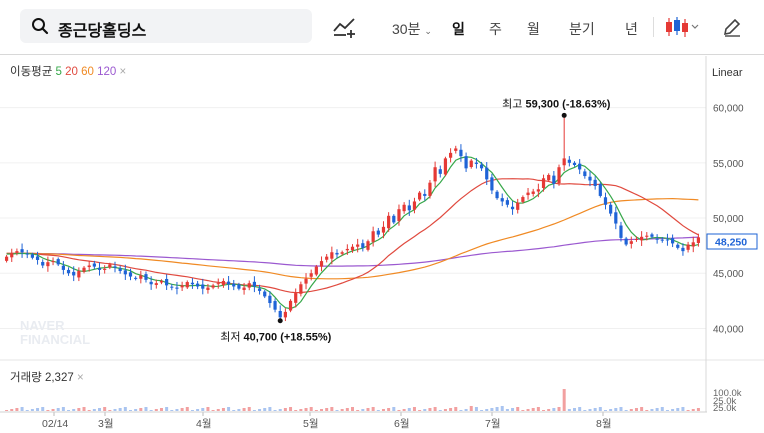 The width and height of the screenshot is (764, 433). Describe the element at coordinates (533, 29) in the screenshot. I see `tab-month: 월` at that location.